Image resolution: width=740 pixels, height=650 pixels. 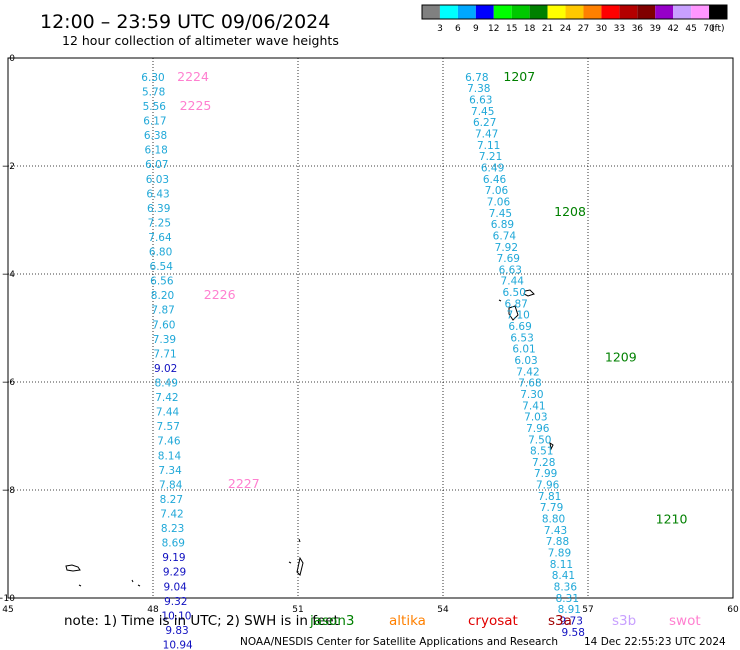 What do you see at coordinates (619, 29) in the screenshot?
I see `colorbar-label: 33` at bounding box center [619, 29].